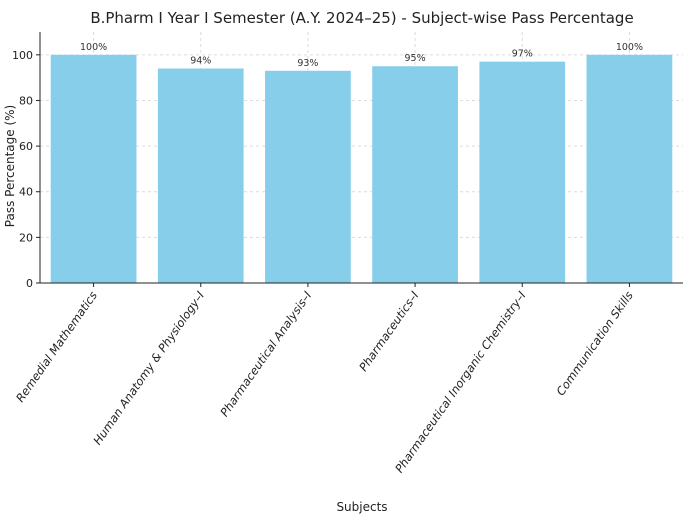 Image resolution: width=689 pixels, height=524 pixels. I want to click on y-tick-label: 60, so click(26, 146).